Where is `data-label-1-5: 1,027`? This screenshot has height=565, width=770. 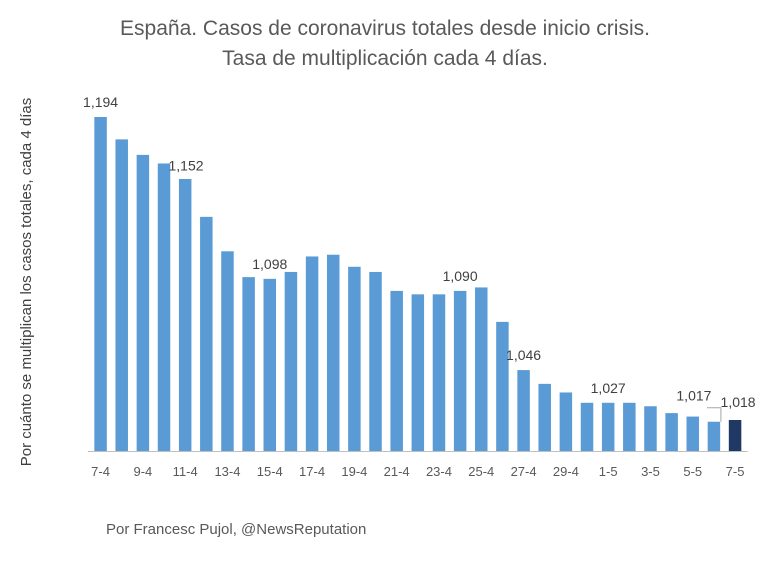
data-label-1-5: 1,027 is located at coordinates (608, 388).